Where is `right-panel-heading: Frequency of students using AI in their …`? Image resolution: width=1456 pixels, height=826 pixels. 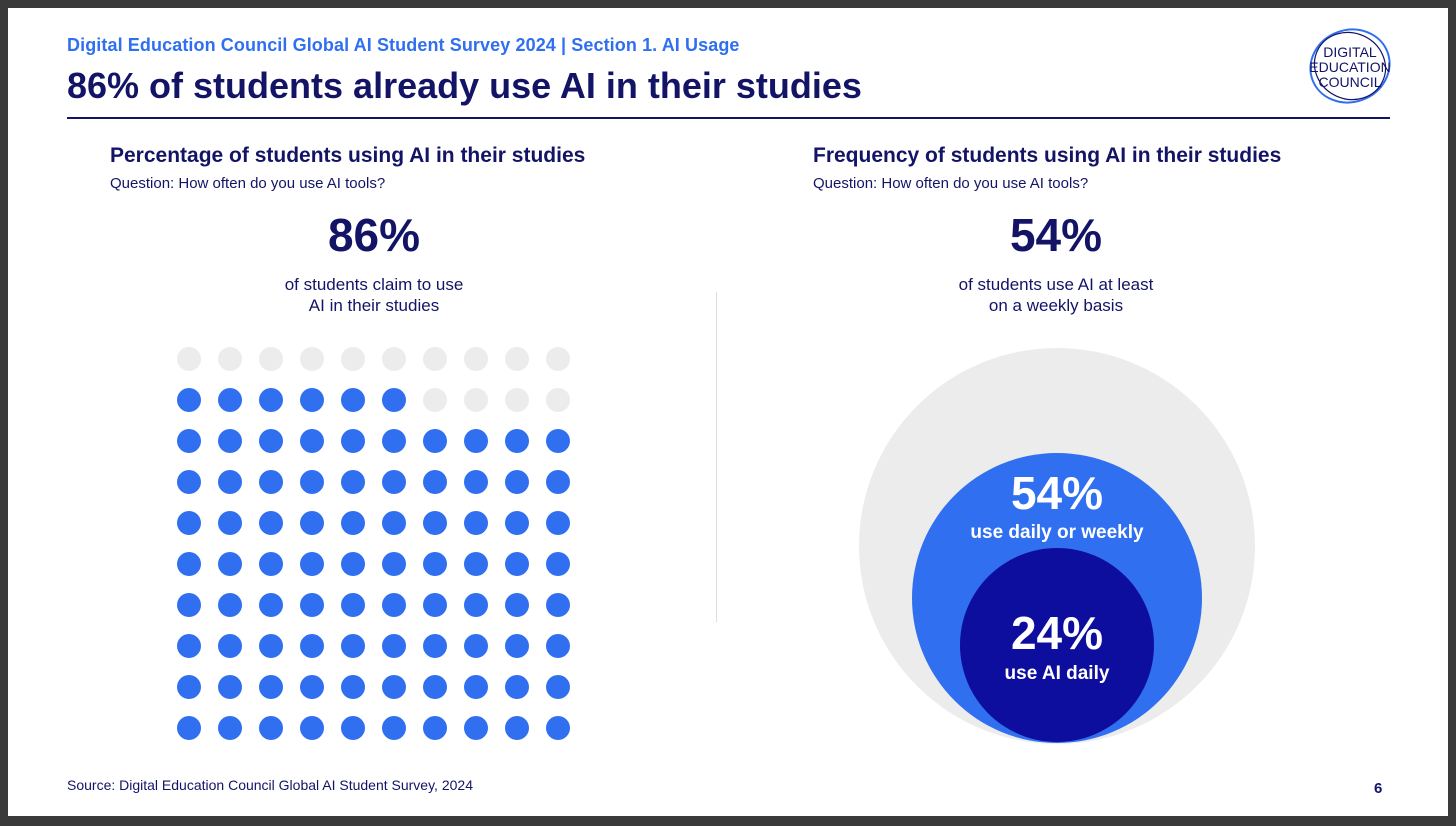
right-panel-heading: Frequency of students using AI in their … is located at coordinates (1047, 155).